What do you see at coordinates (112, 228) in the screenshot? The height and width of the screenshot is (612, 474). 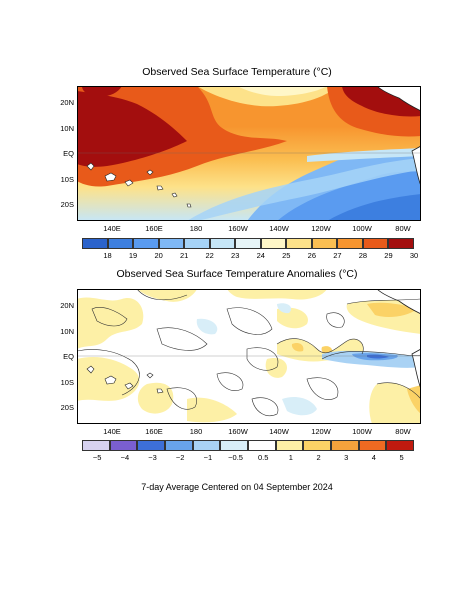 I see `sst-lon-label: 140E` at bounding box center [112, 228].